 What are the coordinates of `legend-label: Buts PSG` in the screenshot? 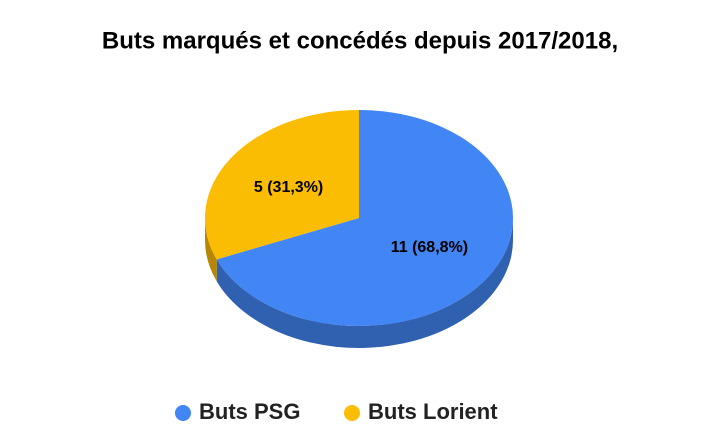 It's located at (249, 411).